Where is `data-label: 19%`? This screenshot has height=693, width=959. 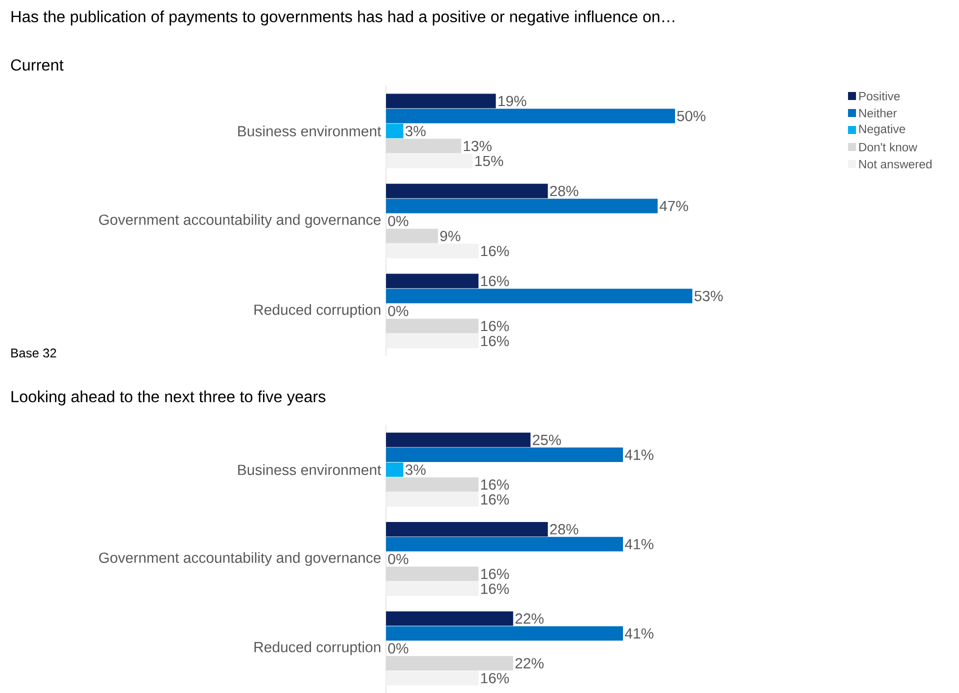
data-label: 19% is located at coordinates (512, 101).